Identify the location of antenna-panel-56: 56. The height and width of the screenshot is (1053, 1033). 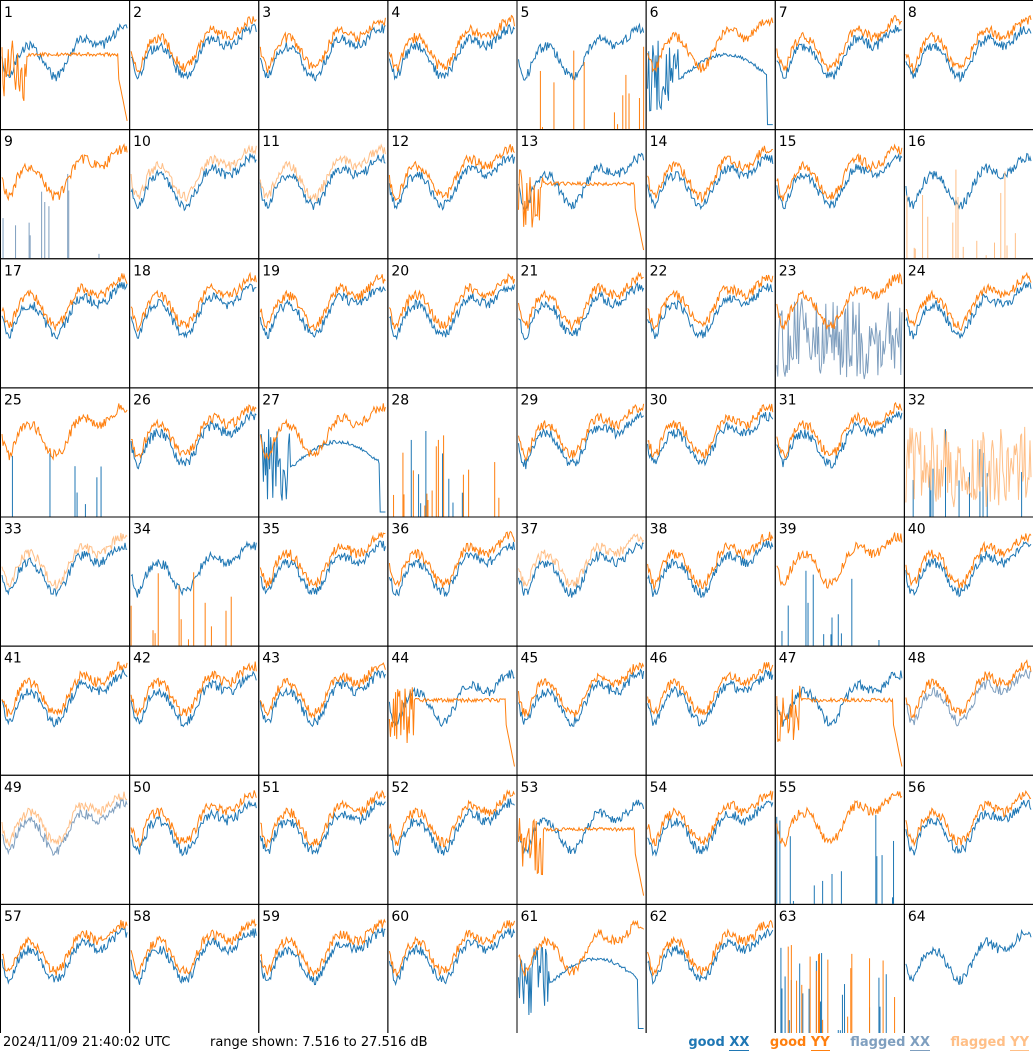
(968, 839).